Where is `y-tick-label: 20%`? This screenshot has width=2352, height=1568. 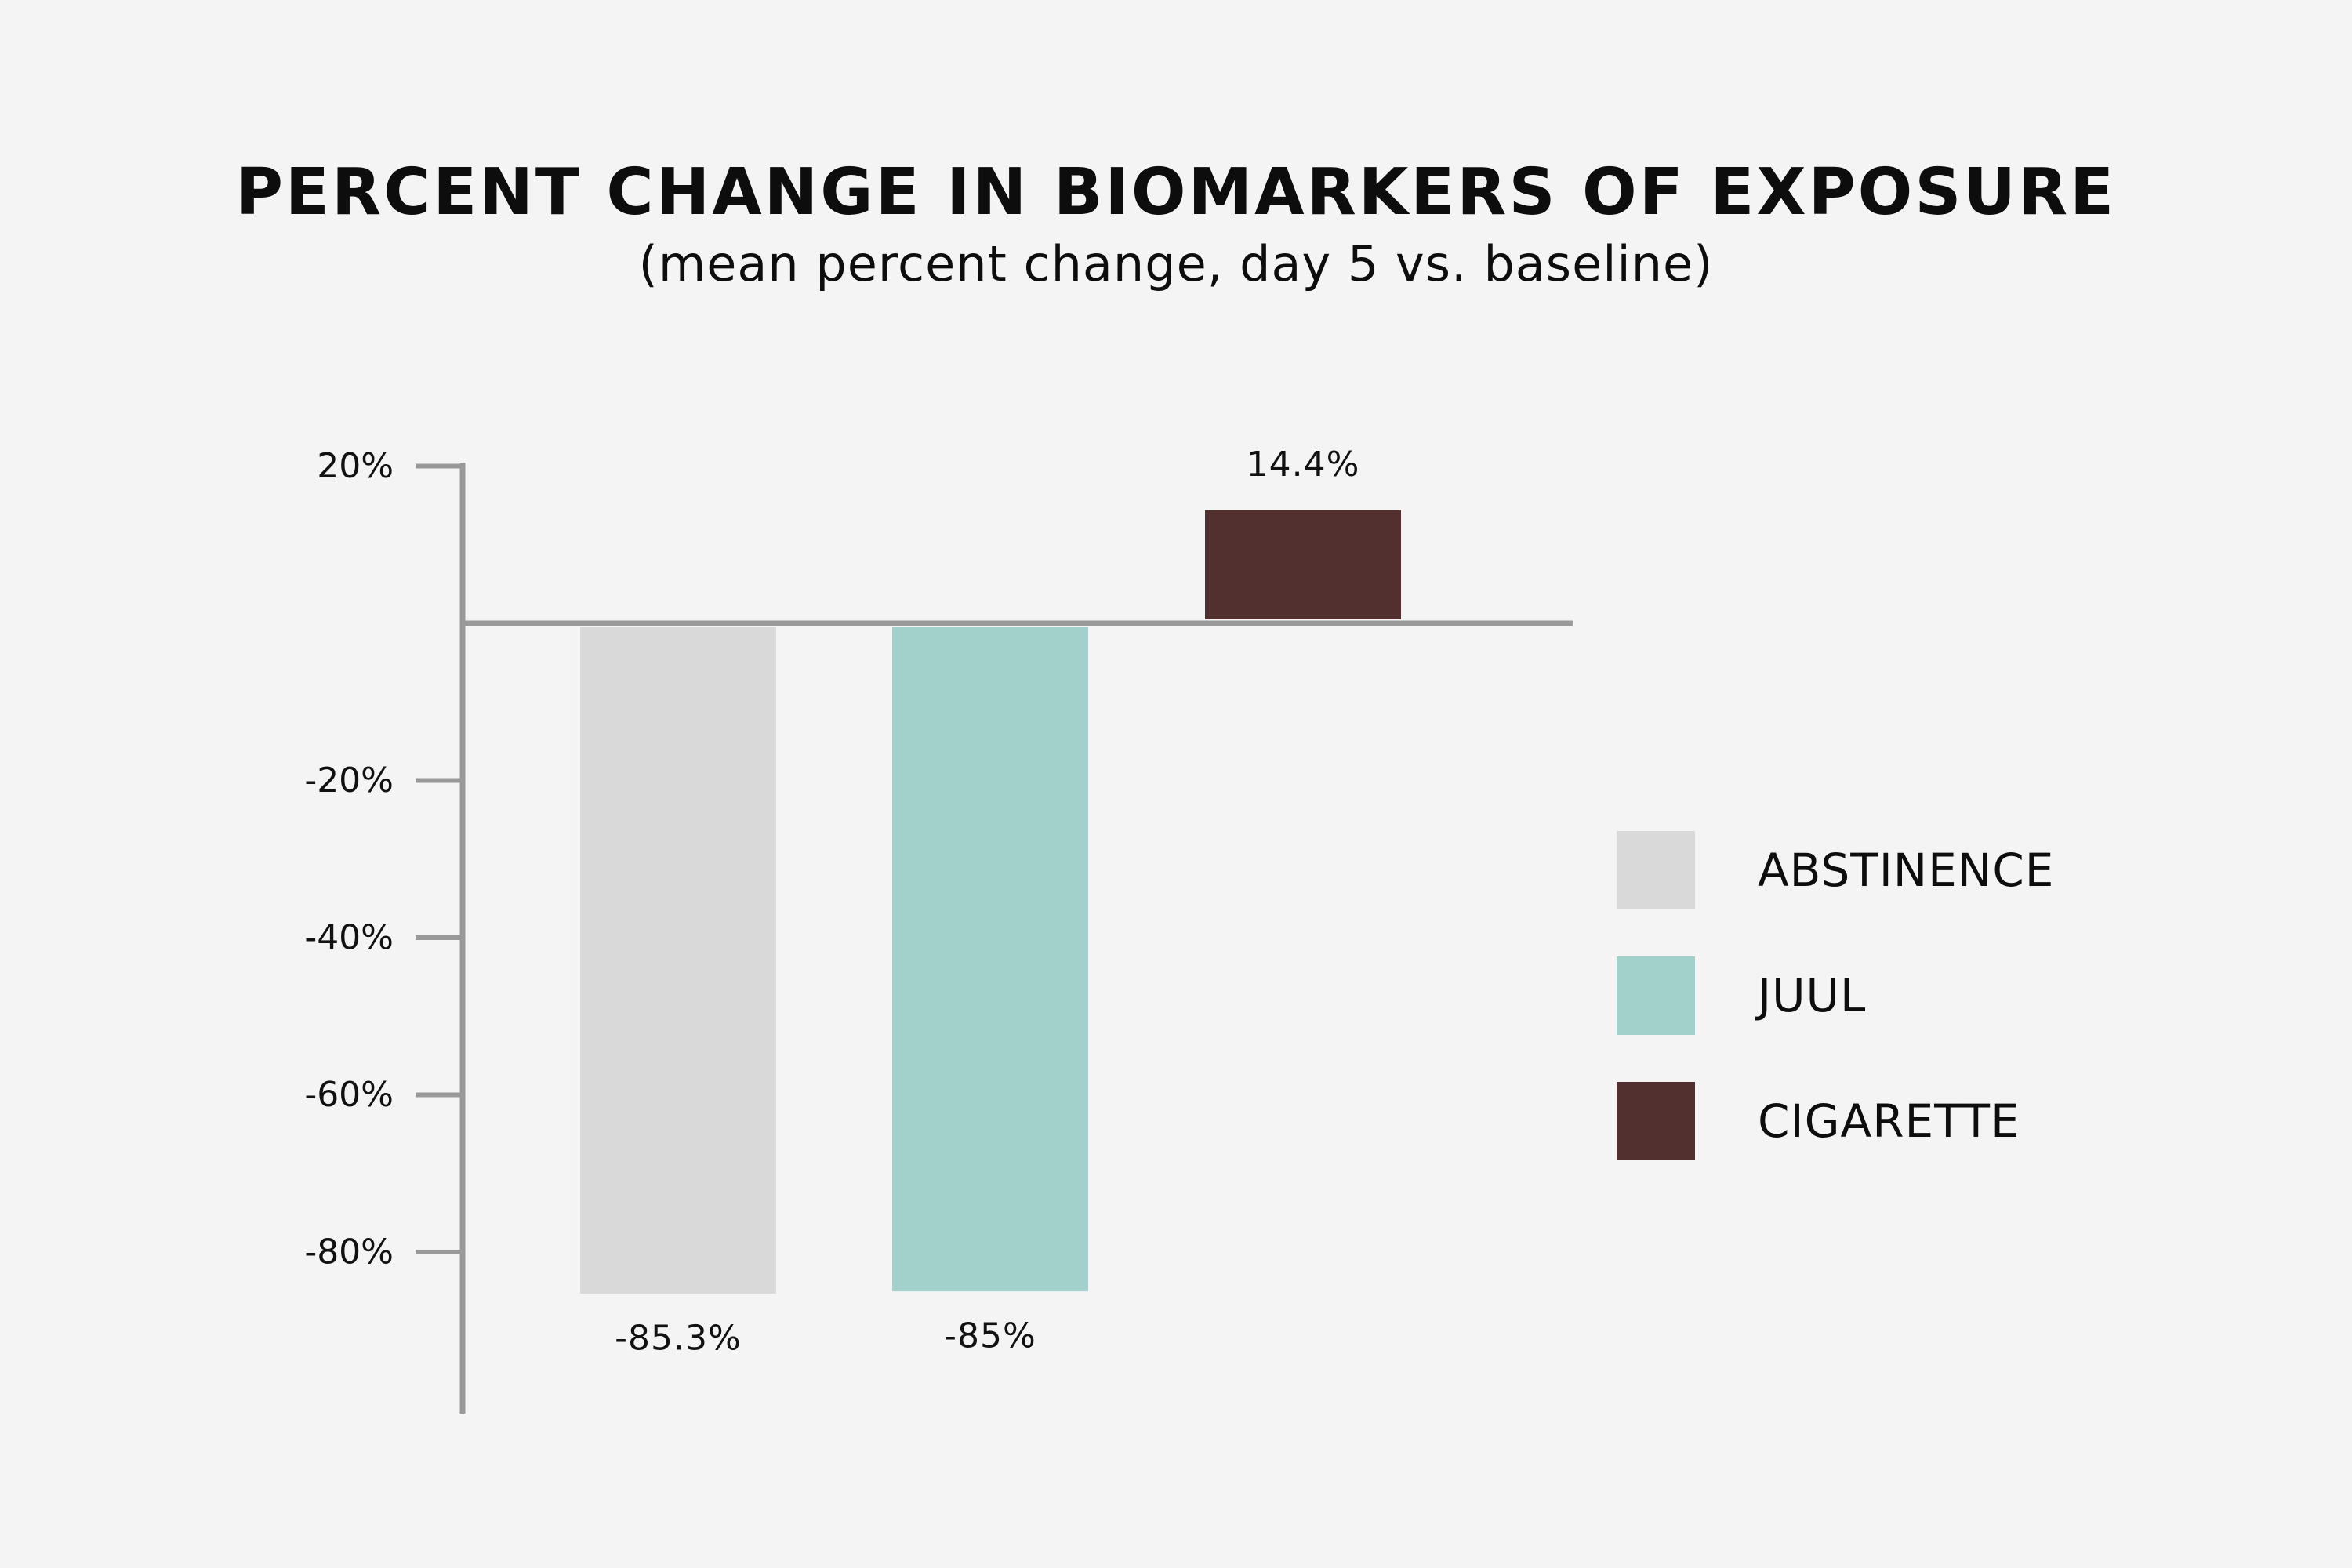
y-tick-label: 20% is located at coordinates (355, 466).